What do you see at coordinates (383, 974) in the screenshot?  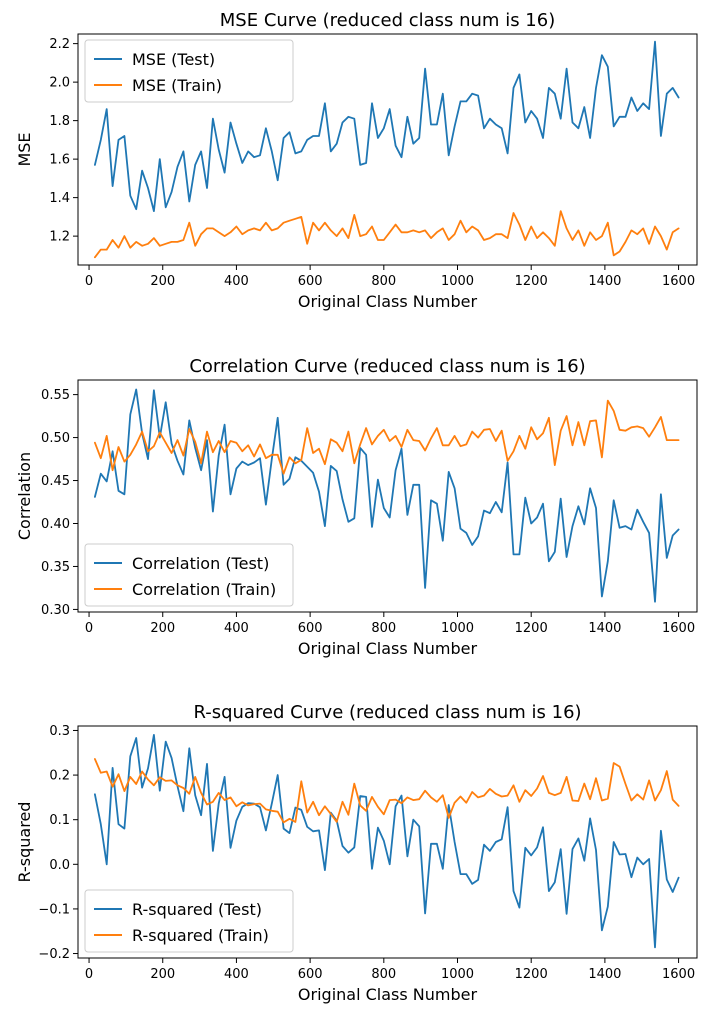 I see `r-squared-xtick-label: 800` at bounding box center [383, 974].